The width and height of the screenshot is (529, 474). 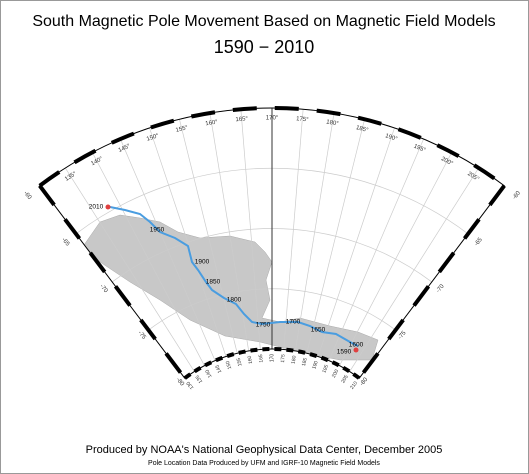 I want to click on meridian-label: 145°, so click(x=125, y=148).